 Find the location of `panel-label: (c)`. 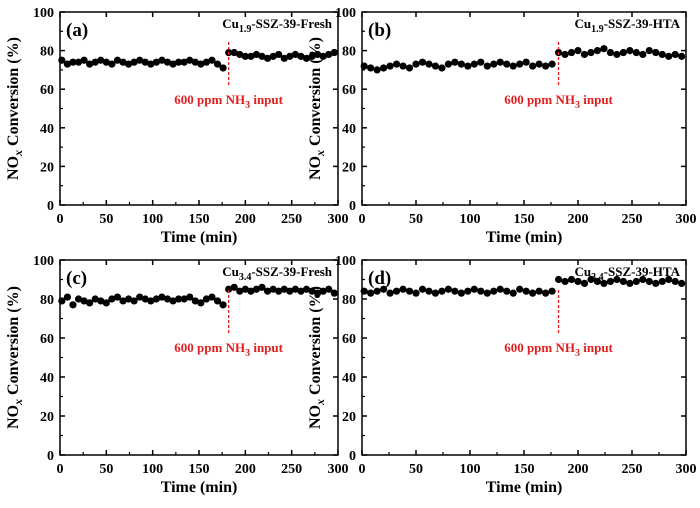

panel-label: (c) is located at coordinates (76, 278).